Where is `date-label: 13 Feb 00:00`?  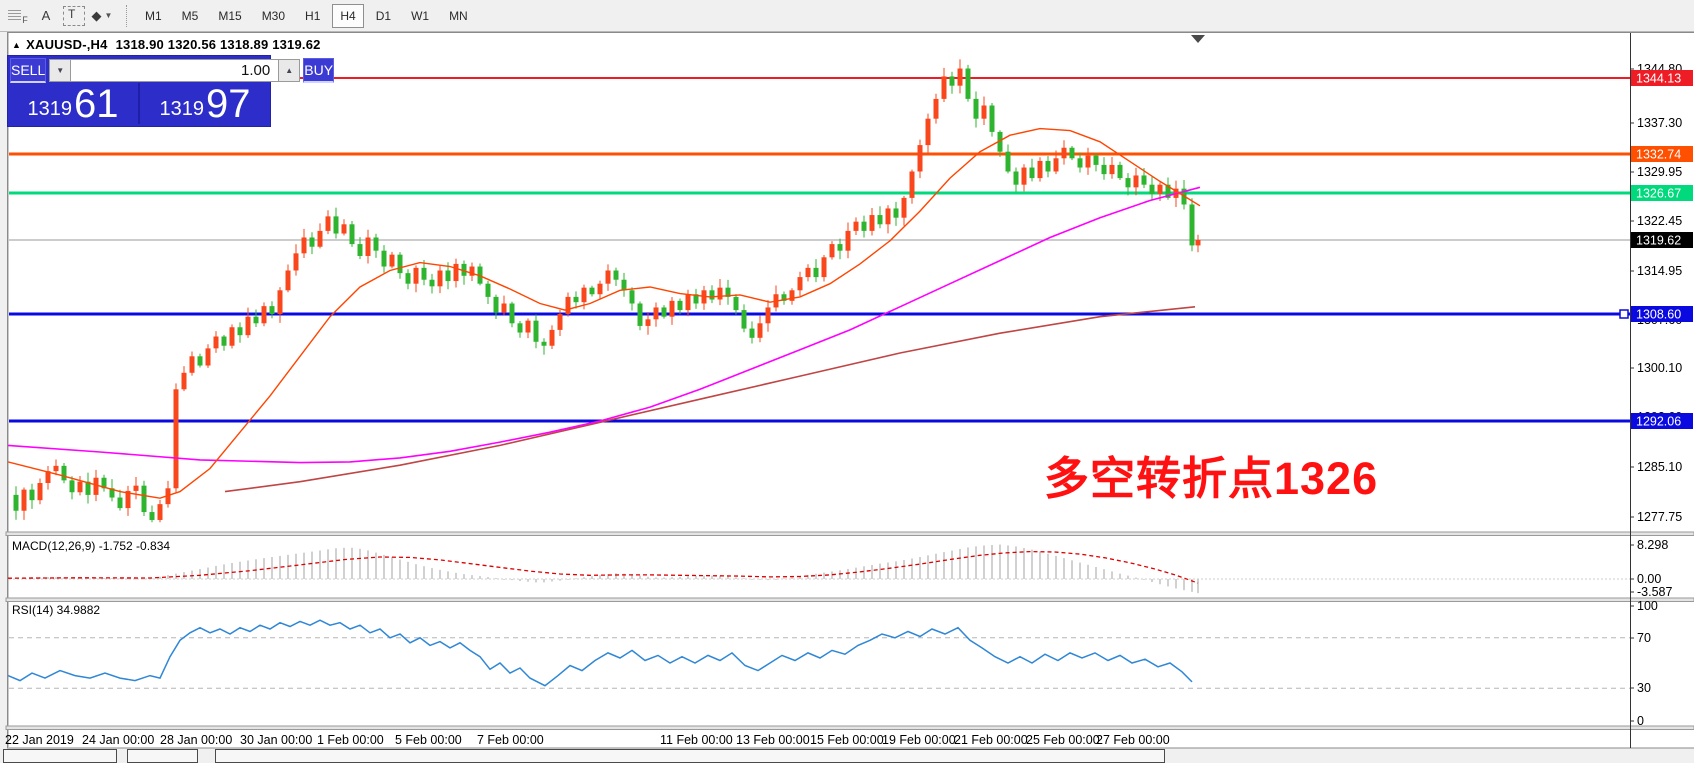
date-label: 13 Feb 00:00 is located at coordinates (773, 740).